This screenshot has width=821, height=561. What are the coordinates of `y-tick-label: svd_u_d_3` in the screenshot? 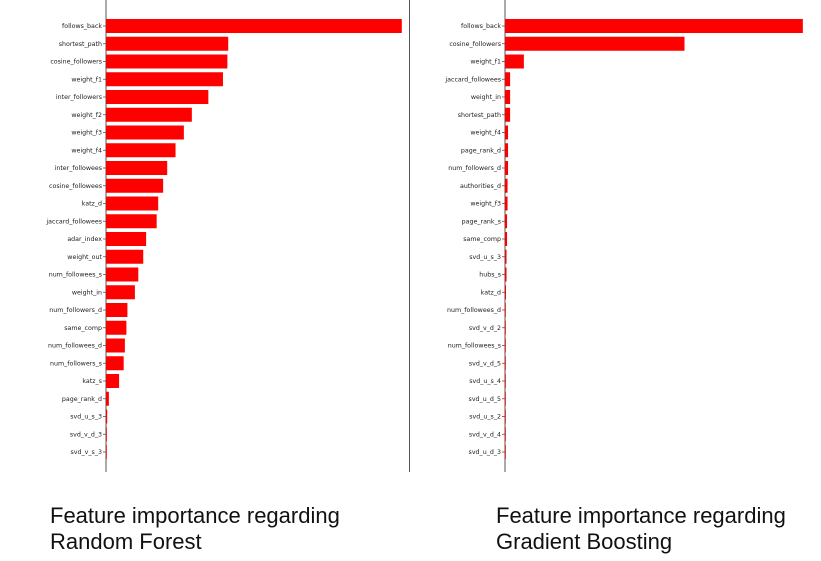 It's located at (485, 452).